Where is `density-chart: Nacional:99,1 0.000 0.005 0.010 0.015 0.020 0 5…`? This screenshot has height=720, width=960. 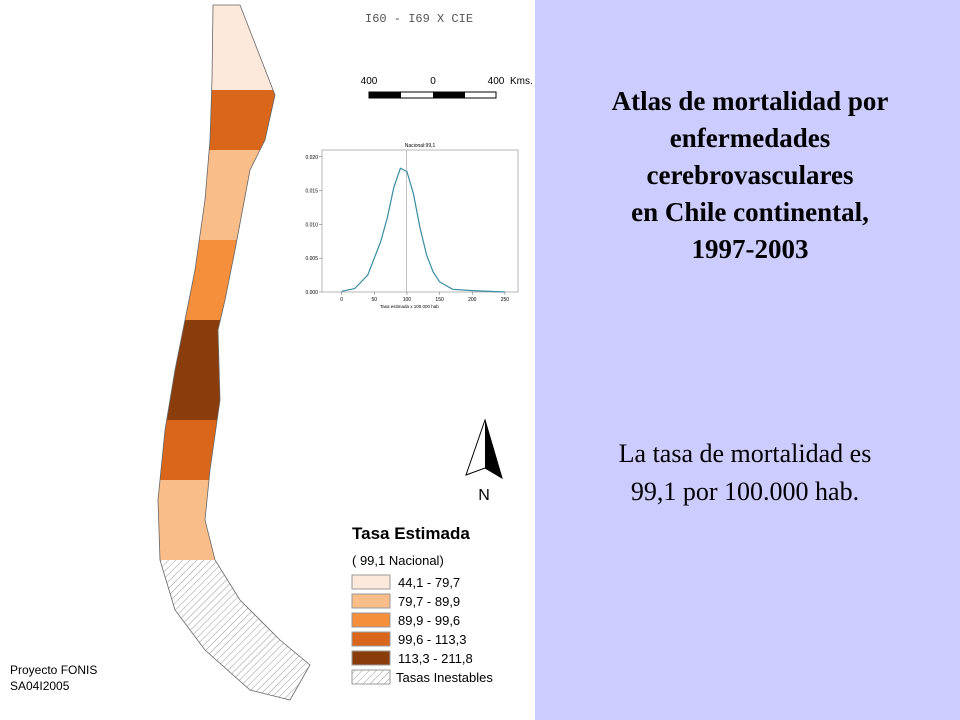
density-chart: Nacional:99,1 0.000 0.005 0.010 0.015 0.020 0 5… is located at coordinates (407, 226).